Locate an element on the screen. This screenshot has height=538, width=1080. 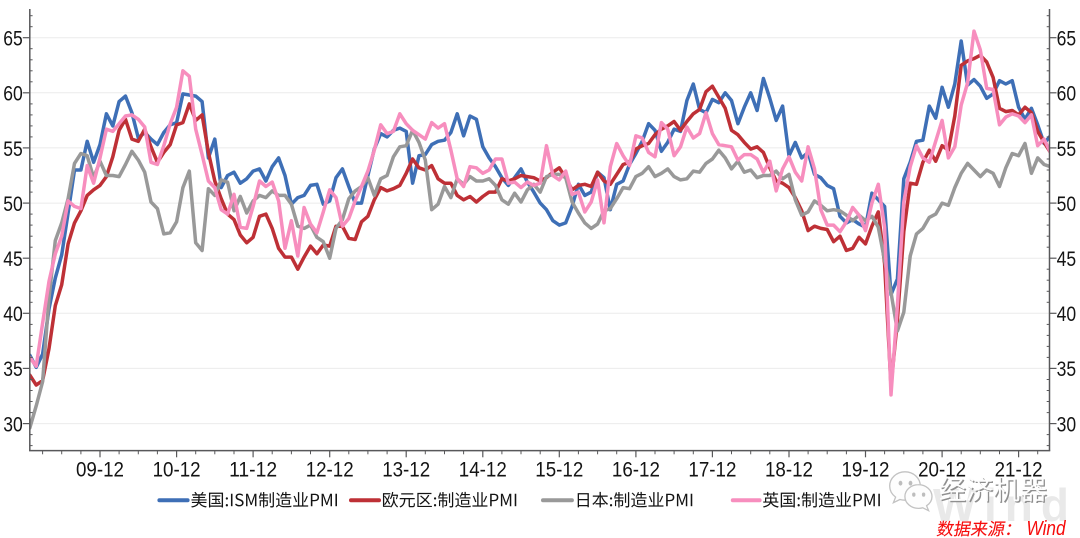
svg-text: 11-12 is located at coordinates (253, 469).